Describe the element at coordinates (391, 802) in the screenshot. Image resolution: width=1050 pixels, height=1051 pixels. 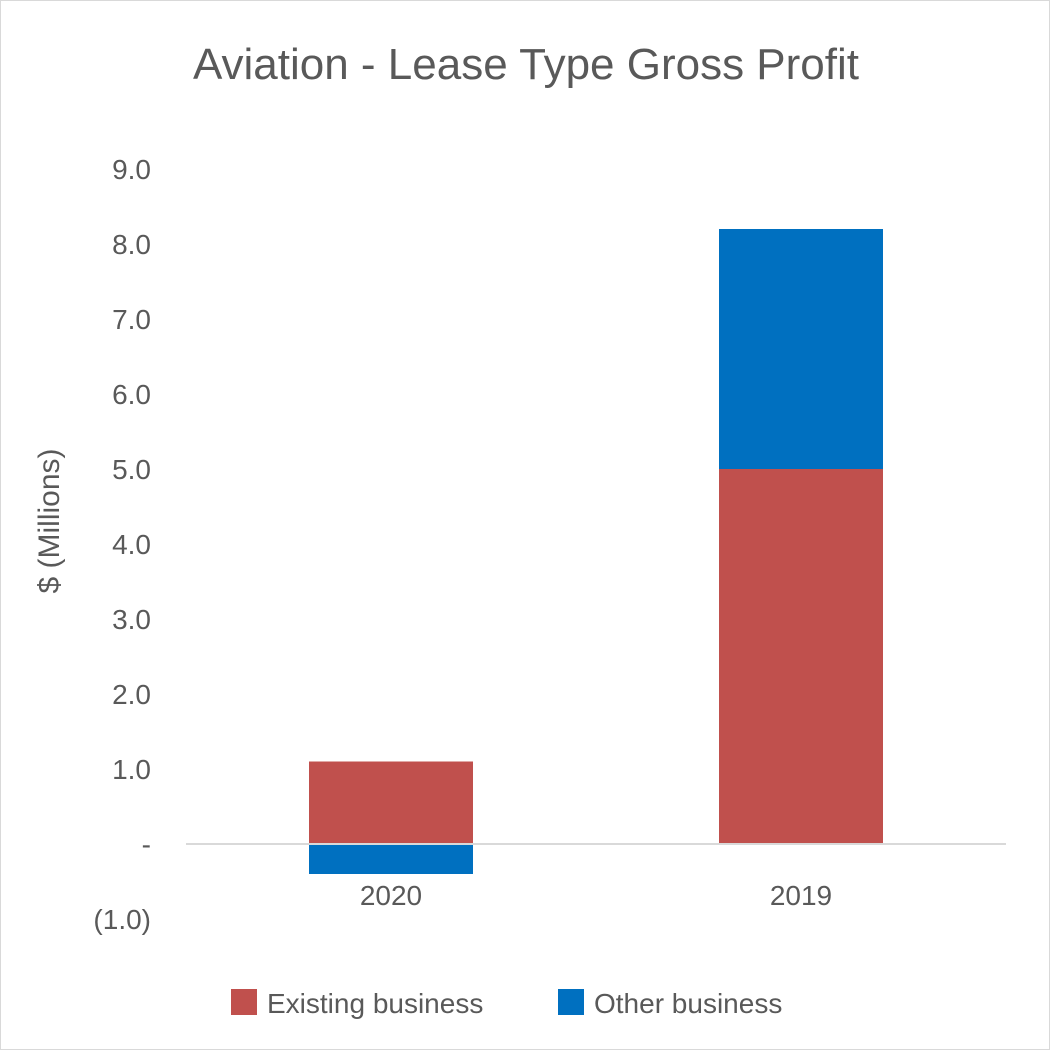
I see `bar-2020-existing-business` at that location.